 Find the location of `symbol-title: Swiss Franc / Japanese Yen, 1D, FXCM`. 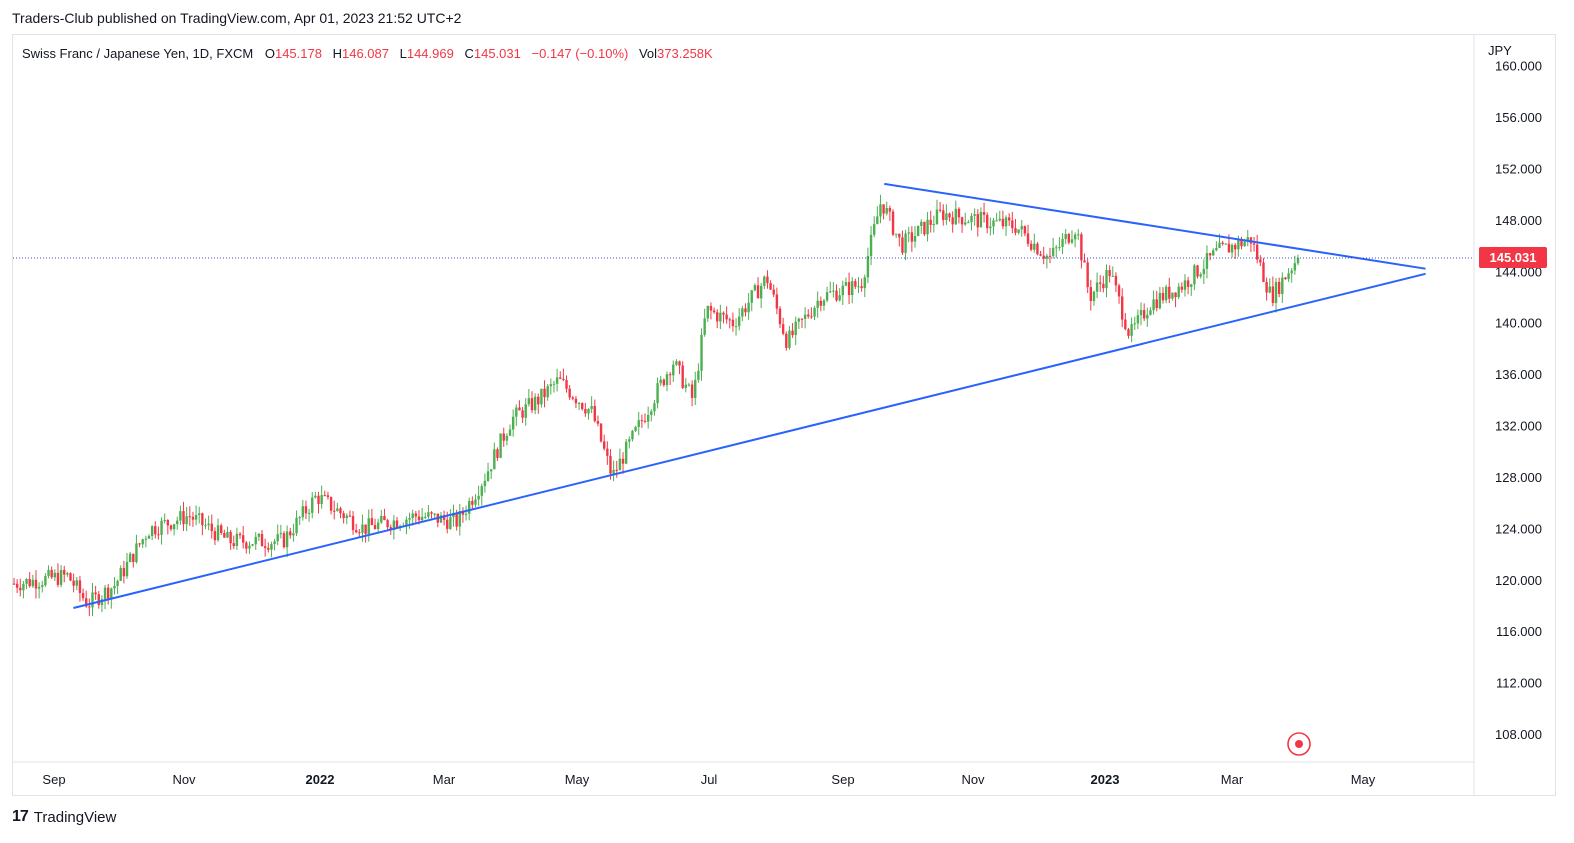

symbol-title: Swiss Franc / Japanese Yen, 1D, FXCM is located at coordinates (138, 53).